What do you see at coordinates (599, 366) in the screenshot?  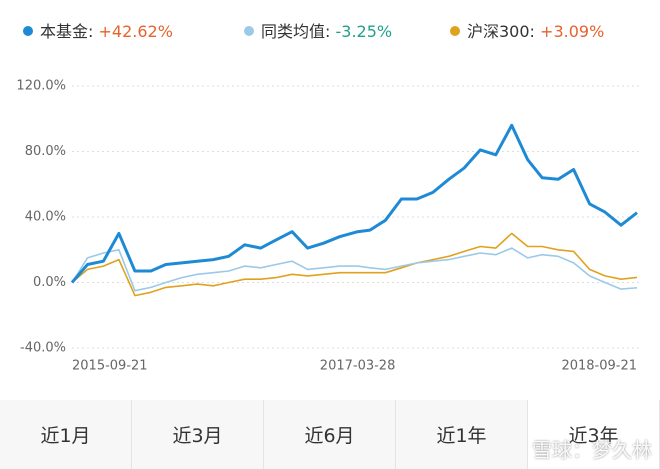 I see `x-tick-label: 2018-09-21` at bounding box center [599, 366].